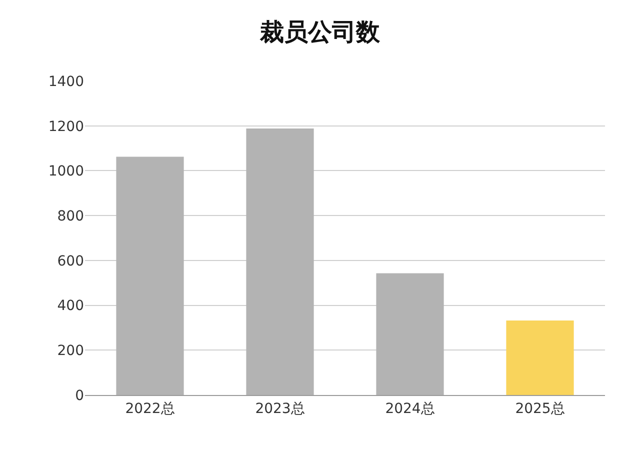  Describe the element at coordinates (70, 261) in the screenshot. I see `y-tick-label: 600` at that location.